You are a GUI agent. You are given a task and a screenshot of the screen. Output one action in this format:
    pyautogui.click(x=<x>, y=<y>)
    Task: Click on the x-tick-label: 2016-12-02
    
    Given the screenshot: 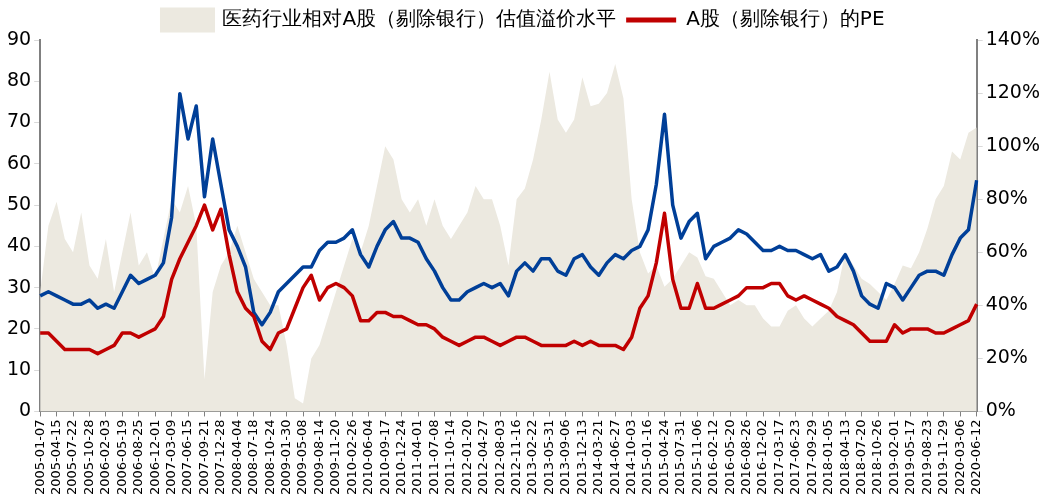 What is the action you would take?
    pyautogui.click(x=762, y=457)
    